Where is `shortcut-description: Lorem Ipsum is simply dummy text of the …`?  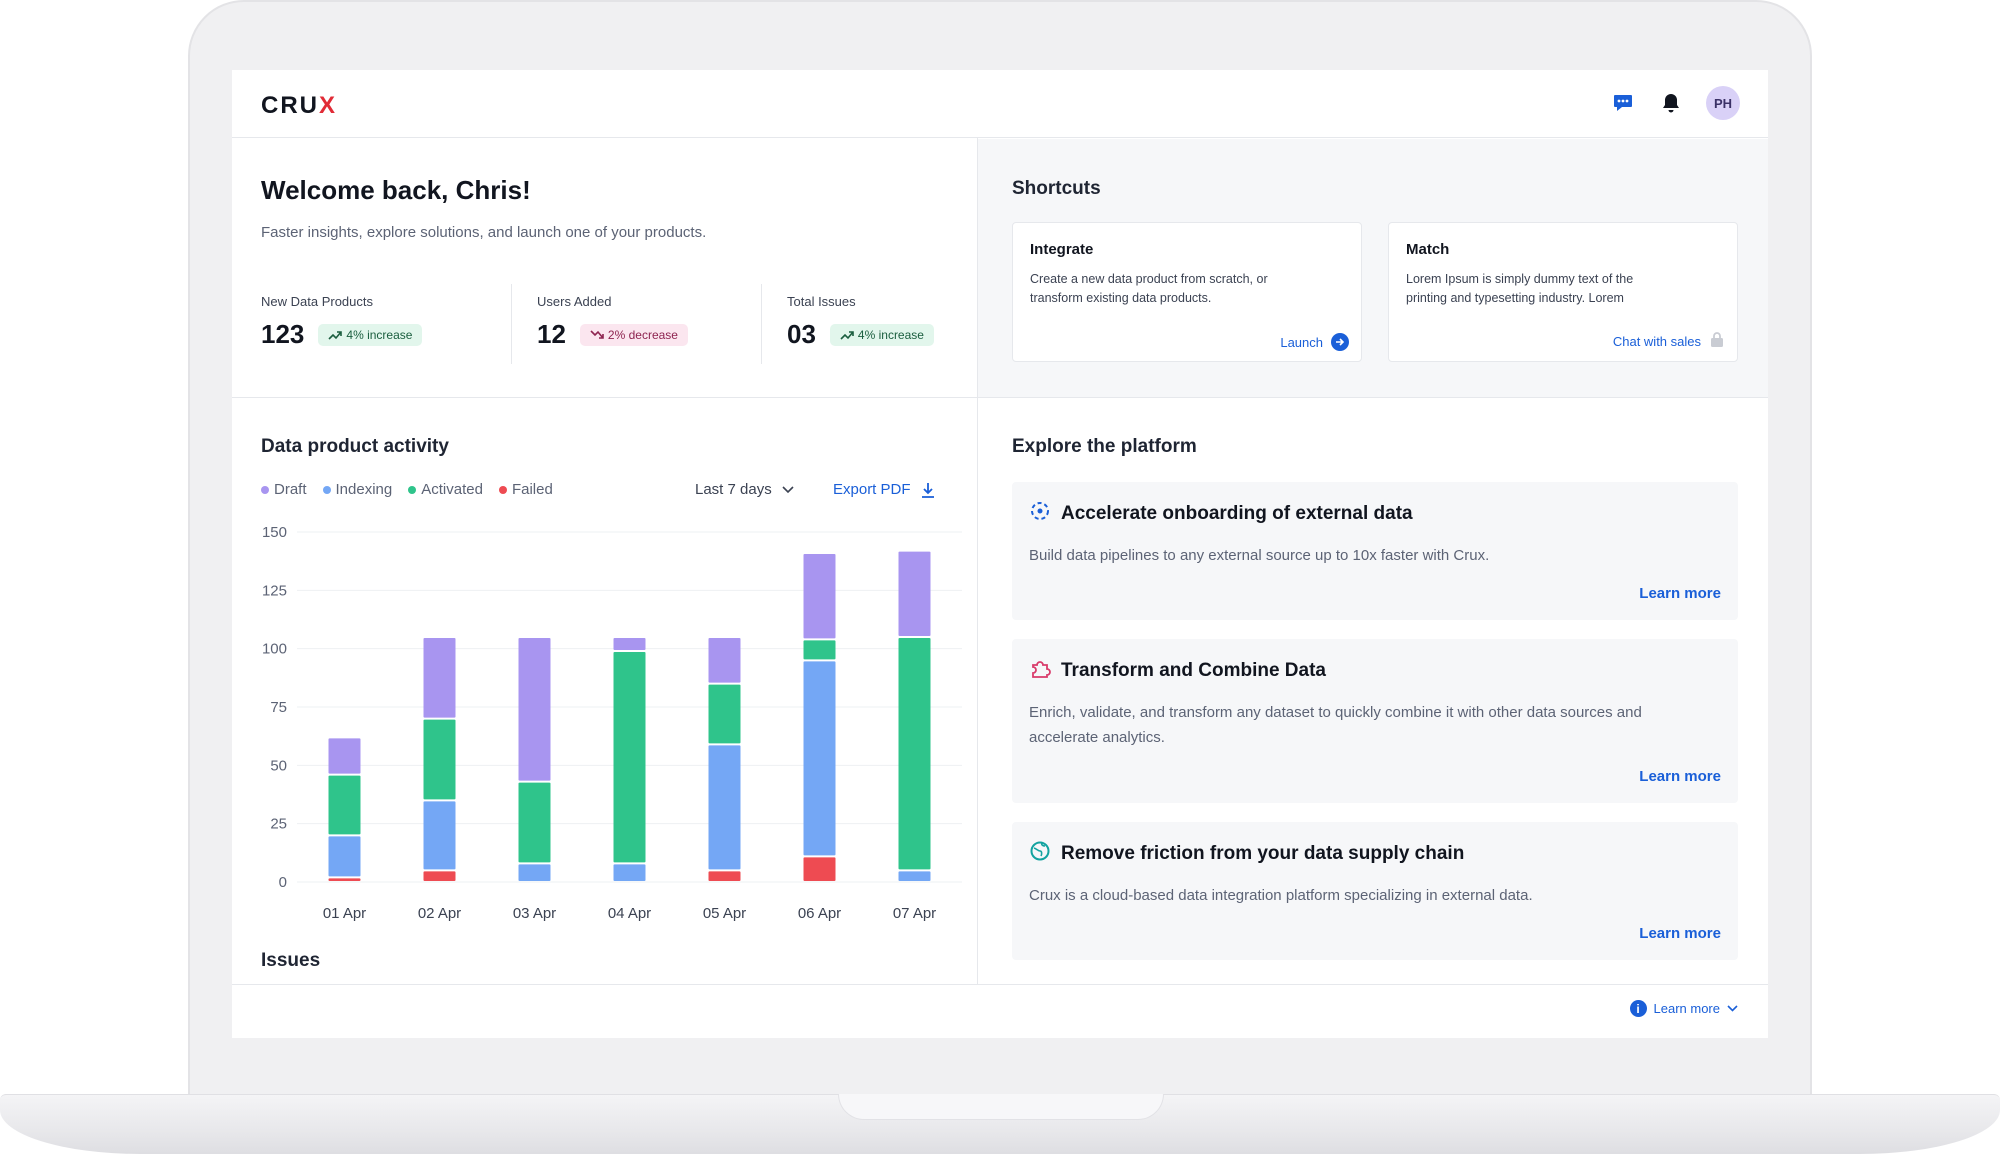 shortcut-description: Lorem Ipsum is simply dummy text of the … is located at coordinates (1520, 288).